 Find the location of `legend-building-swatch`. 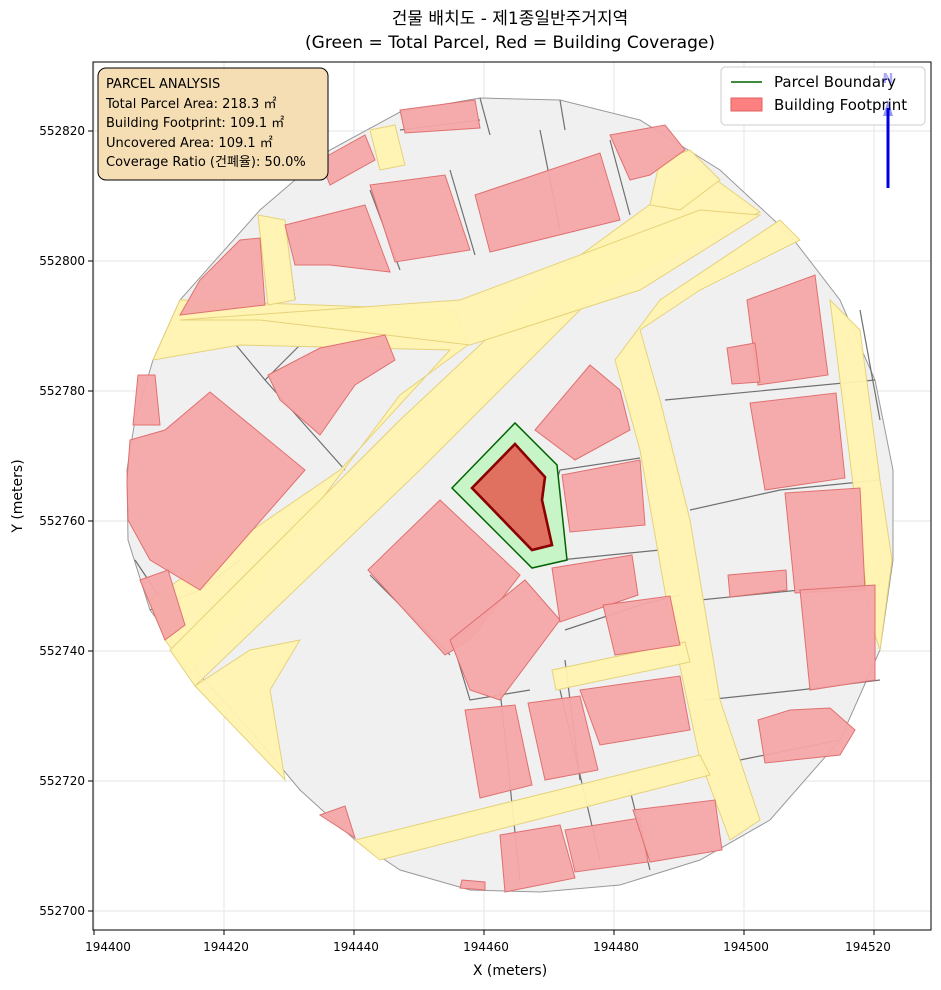

legend-building-swatch is located at coordinates (746, 104).